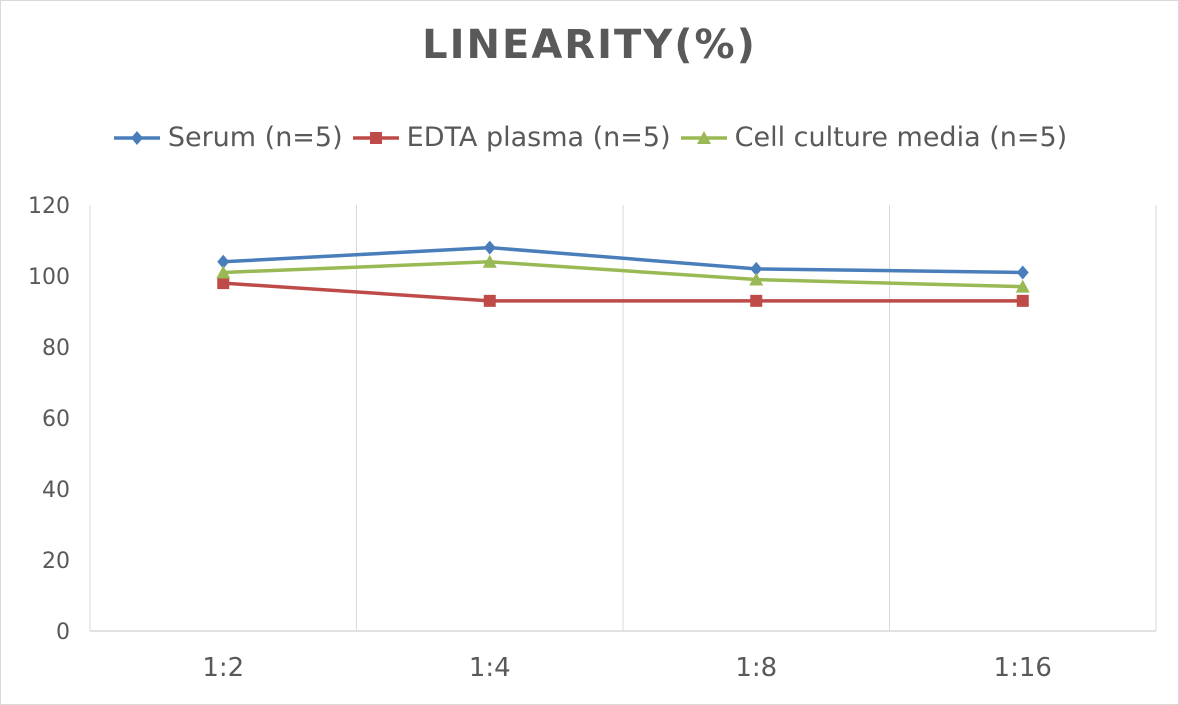 The height and width of the screenshot is (705, 1179). I want to click on y-tick-label: 20, so click(56, 561).